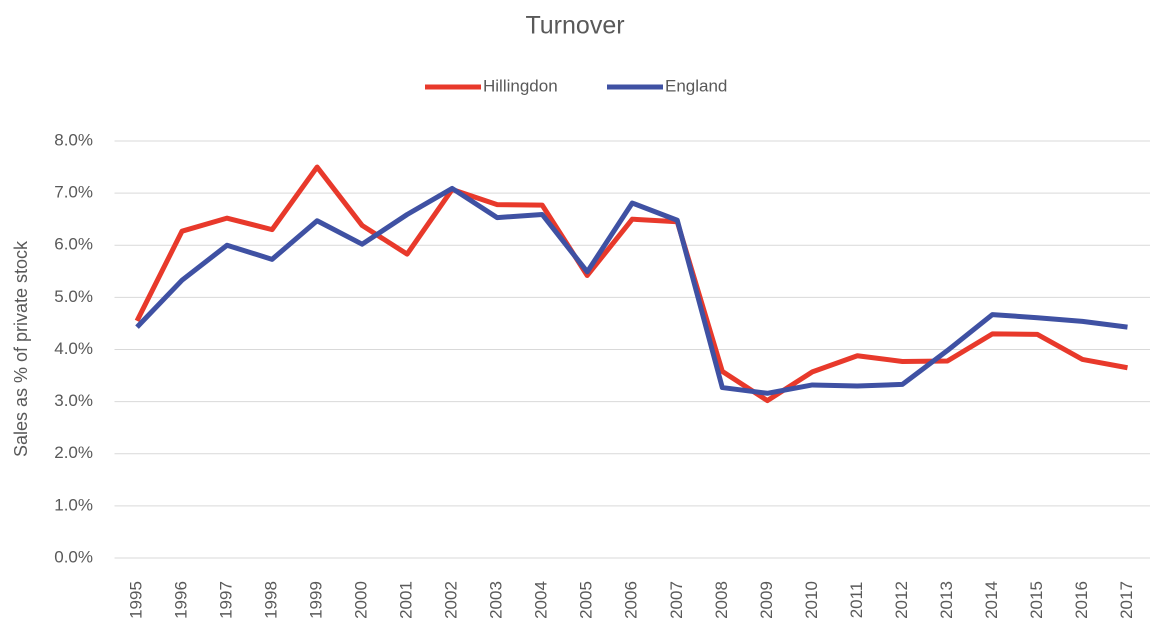 Image resolution: width=1151 pixels, height=624 pixels. I want to click on x-tick-label: 2003, so click(496, 600).